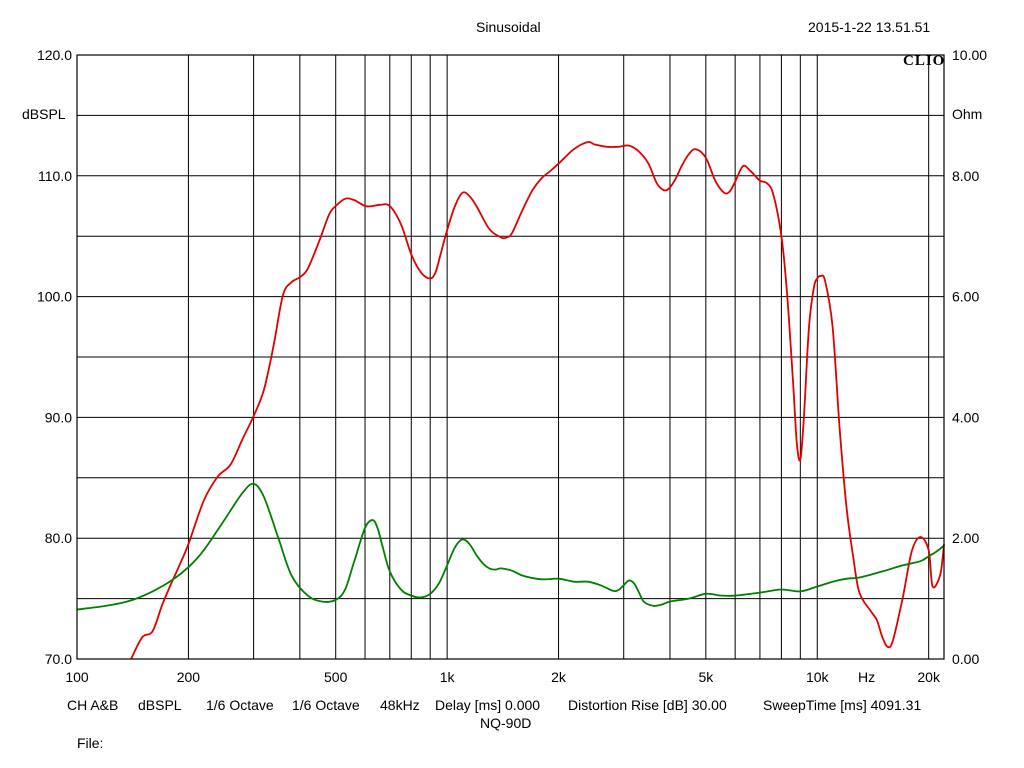 The image size is (1024, 768). Describe the element at coordinates (488, 705) in the screenshot. I see `setting-delay: Delay [ms] 0.000` at that location.